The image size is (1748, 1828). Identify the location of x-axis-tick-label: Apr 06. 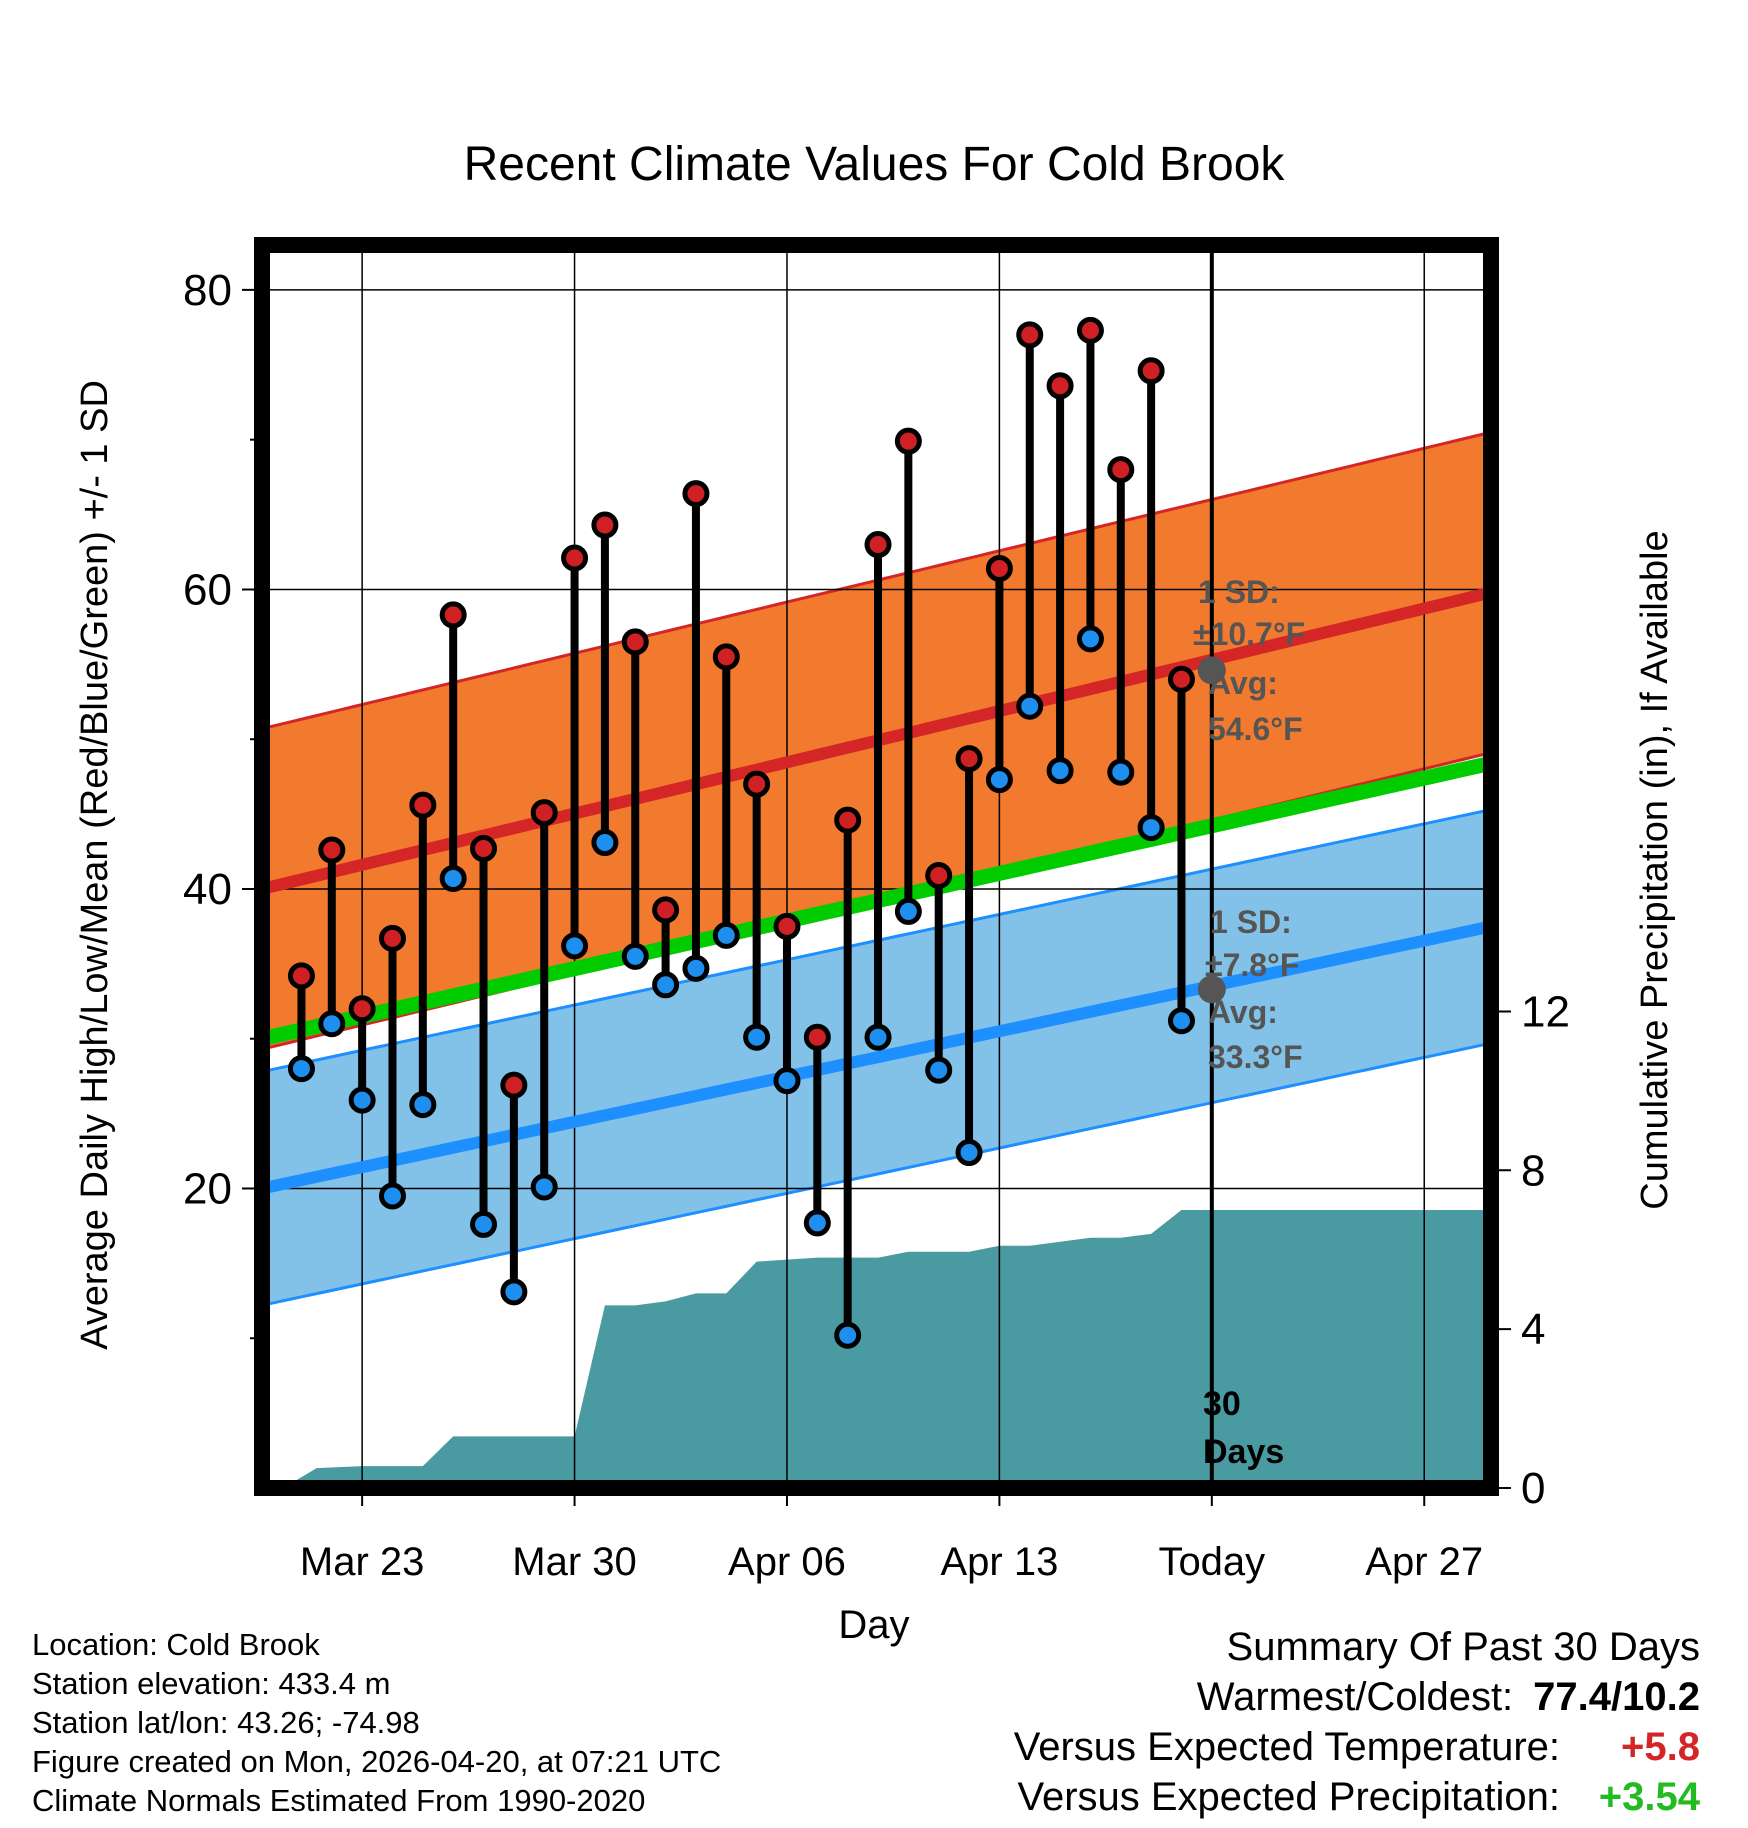
(787, 1562).